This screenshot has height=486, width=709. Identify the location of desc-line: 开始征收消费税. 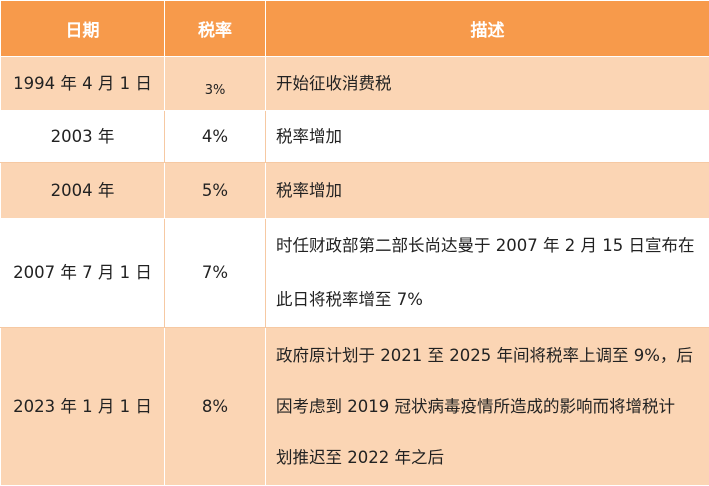
(489, 84).